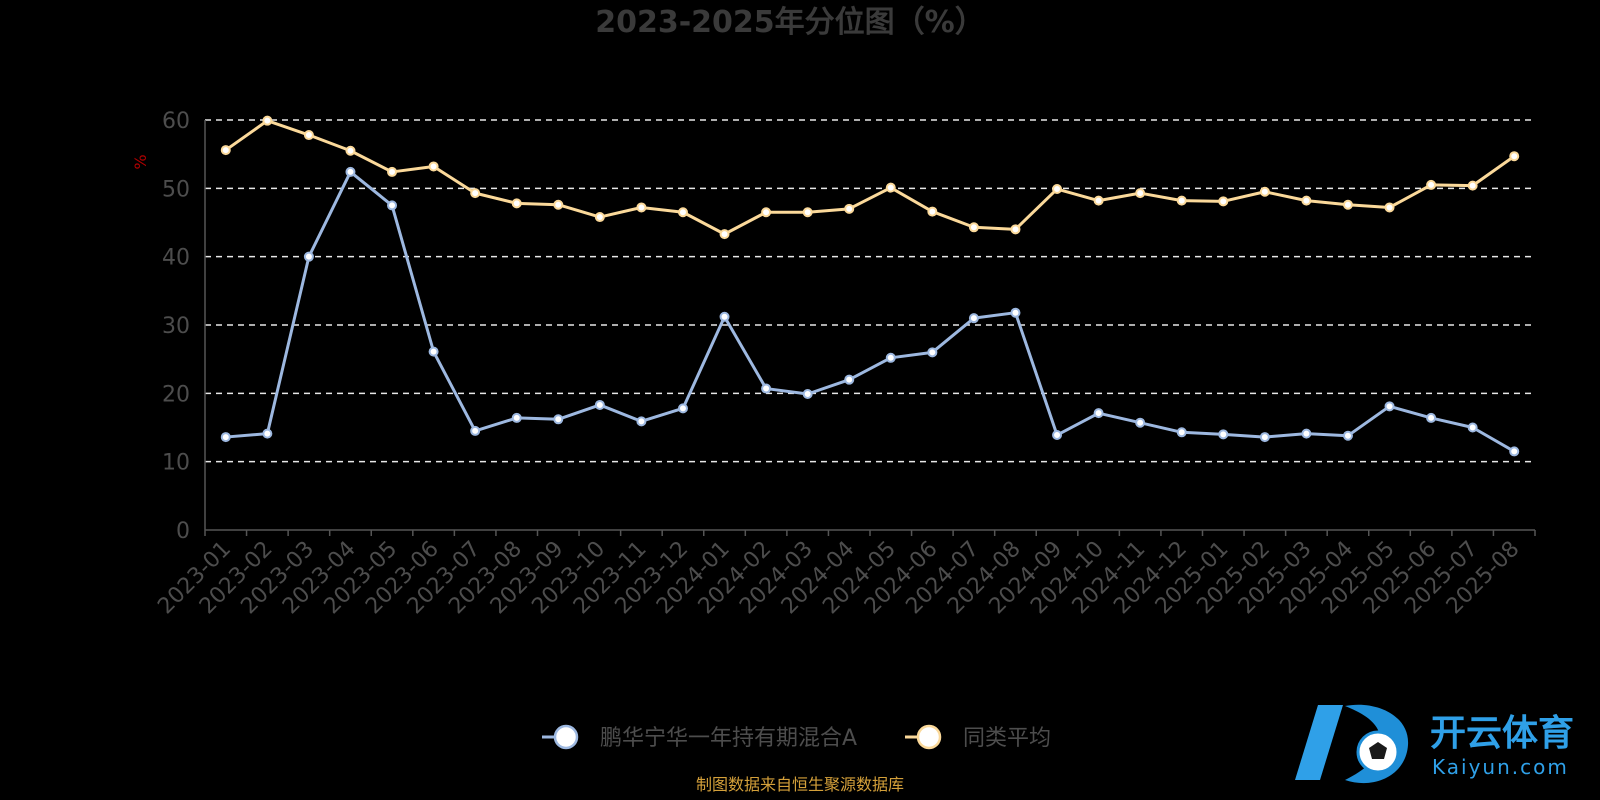 The width and height of the screenshot is (1600, 800). What do you see at coordinates (176, 121) in the screenshot?
I see `y-tick-label: 60` at bounding box center [176, 121].